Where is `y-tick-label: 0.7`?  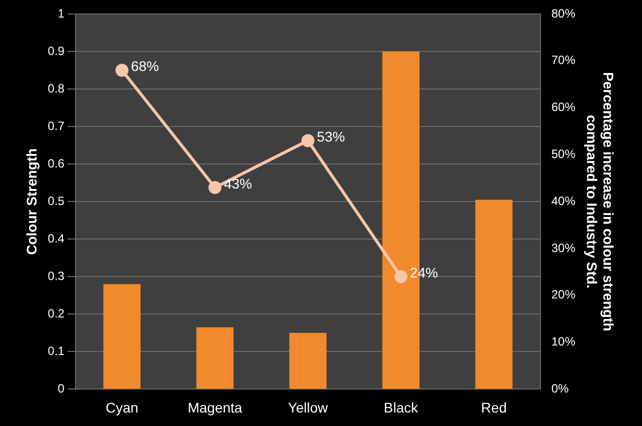 y-tick-label: 0.7 is located at coordinates (56, 125).